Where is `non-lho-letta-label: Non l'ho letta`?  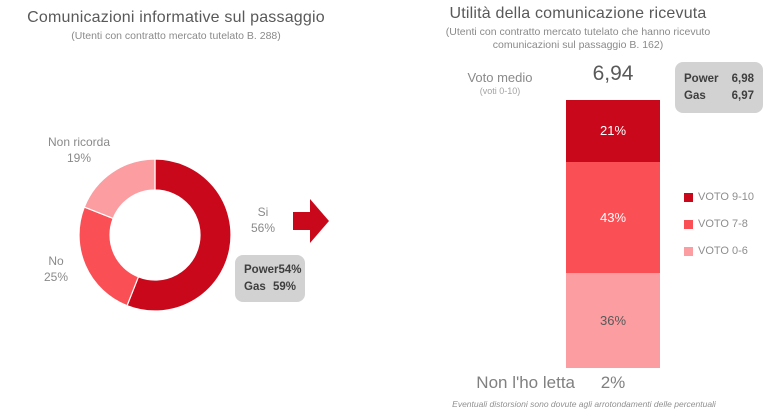 non-lho-letta-label: Non l'ho letta is located at coordinates (525, 382).